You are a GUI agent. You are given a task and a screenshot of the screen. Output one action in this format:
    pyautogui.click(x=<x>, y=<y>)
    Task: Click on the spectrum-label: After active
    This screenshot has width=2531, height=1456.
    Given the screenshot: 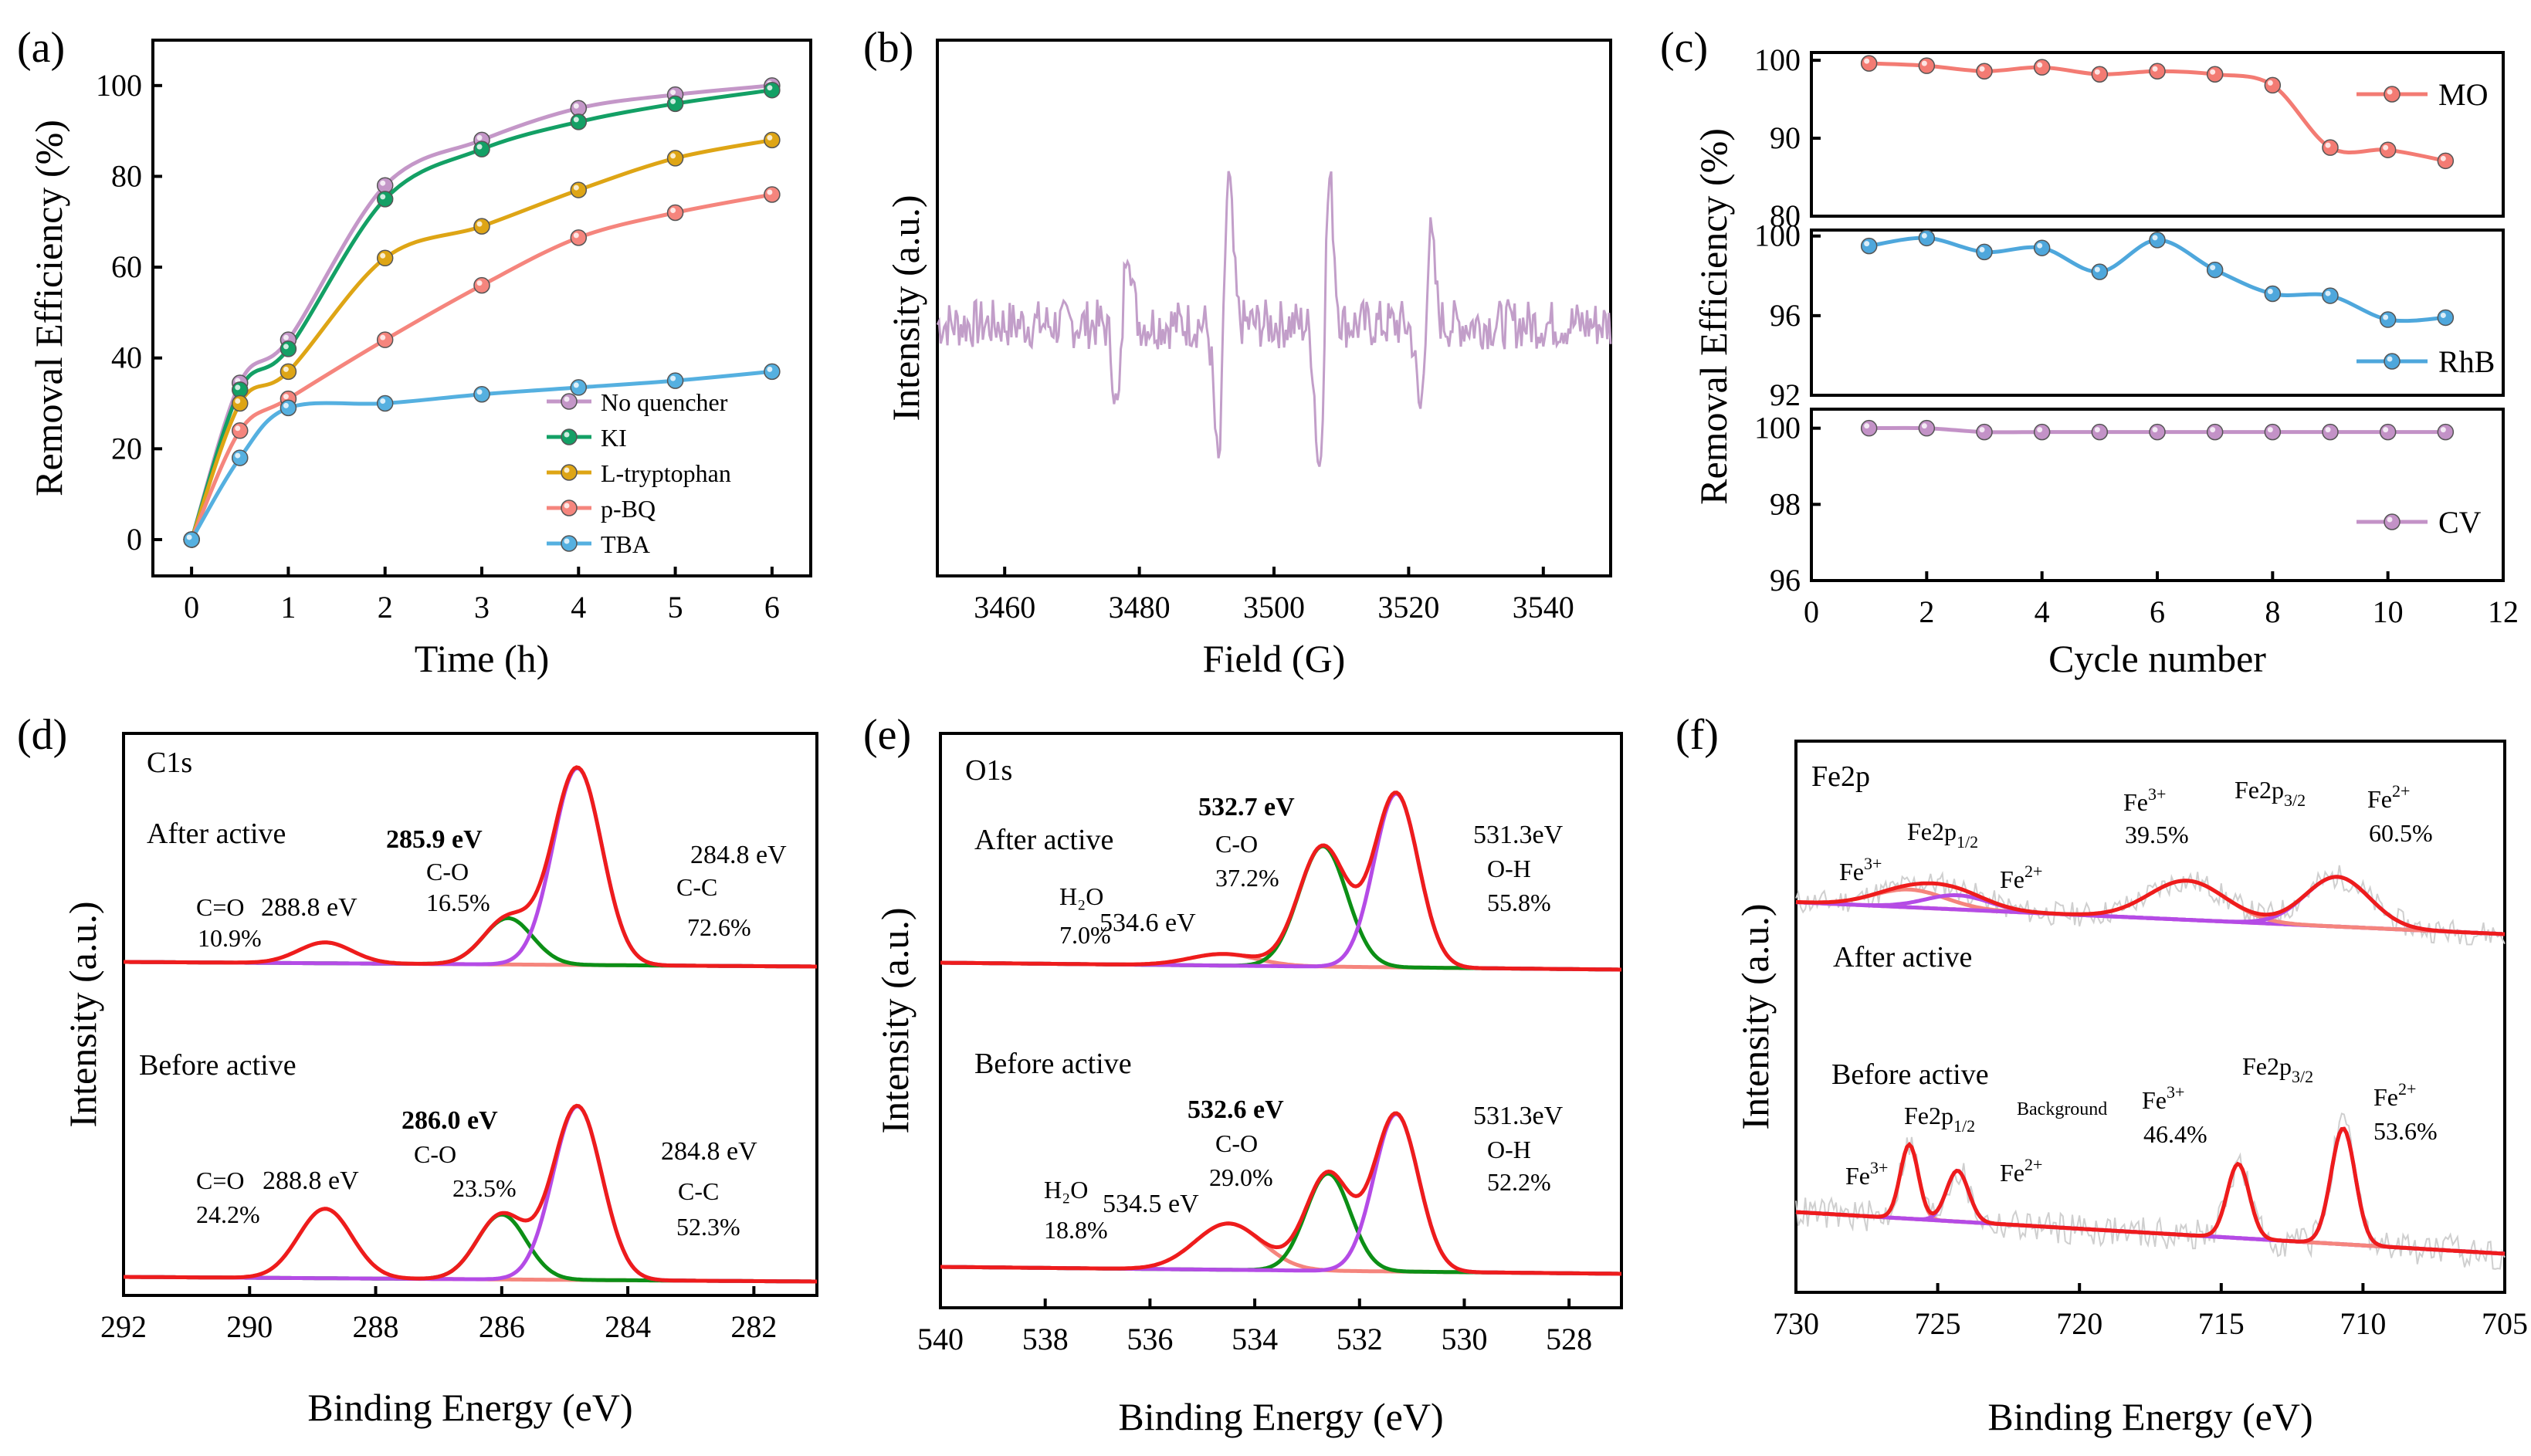 What is the action you would take?
    pyautogui.click(x=1043, y=840)
    